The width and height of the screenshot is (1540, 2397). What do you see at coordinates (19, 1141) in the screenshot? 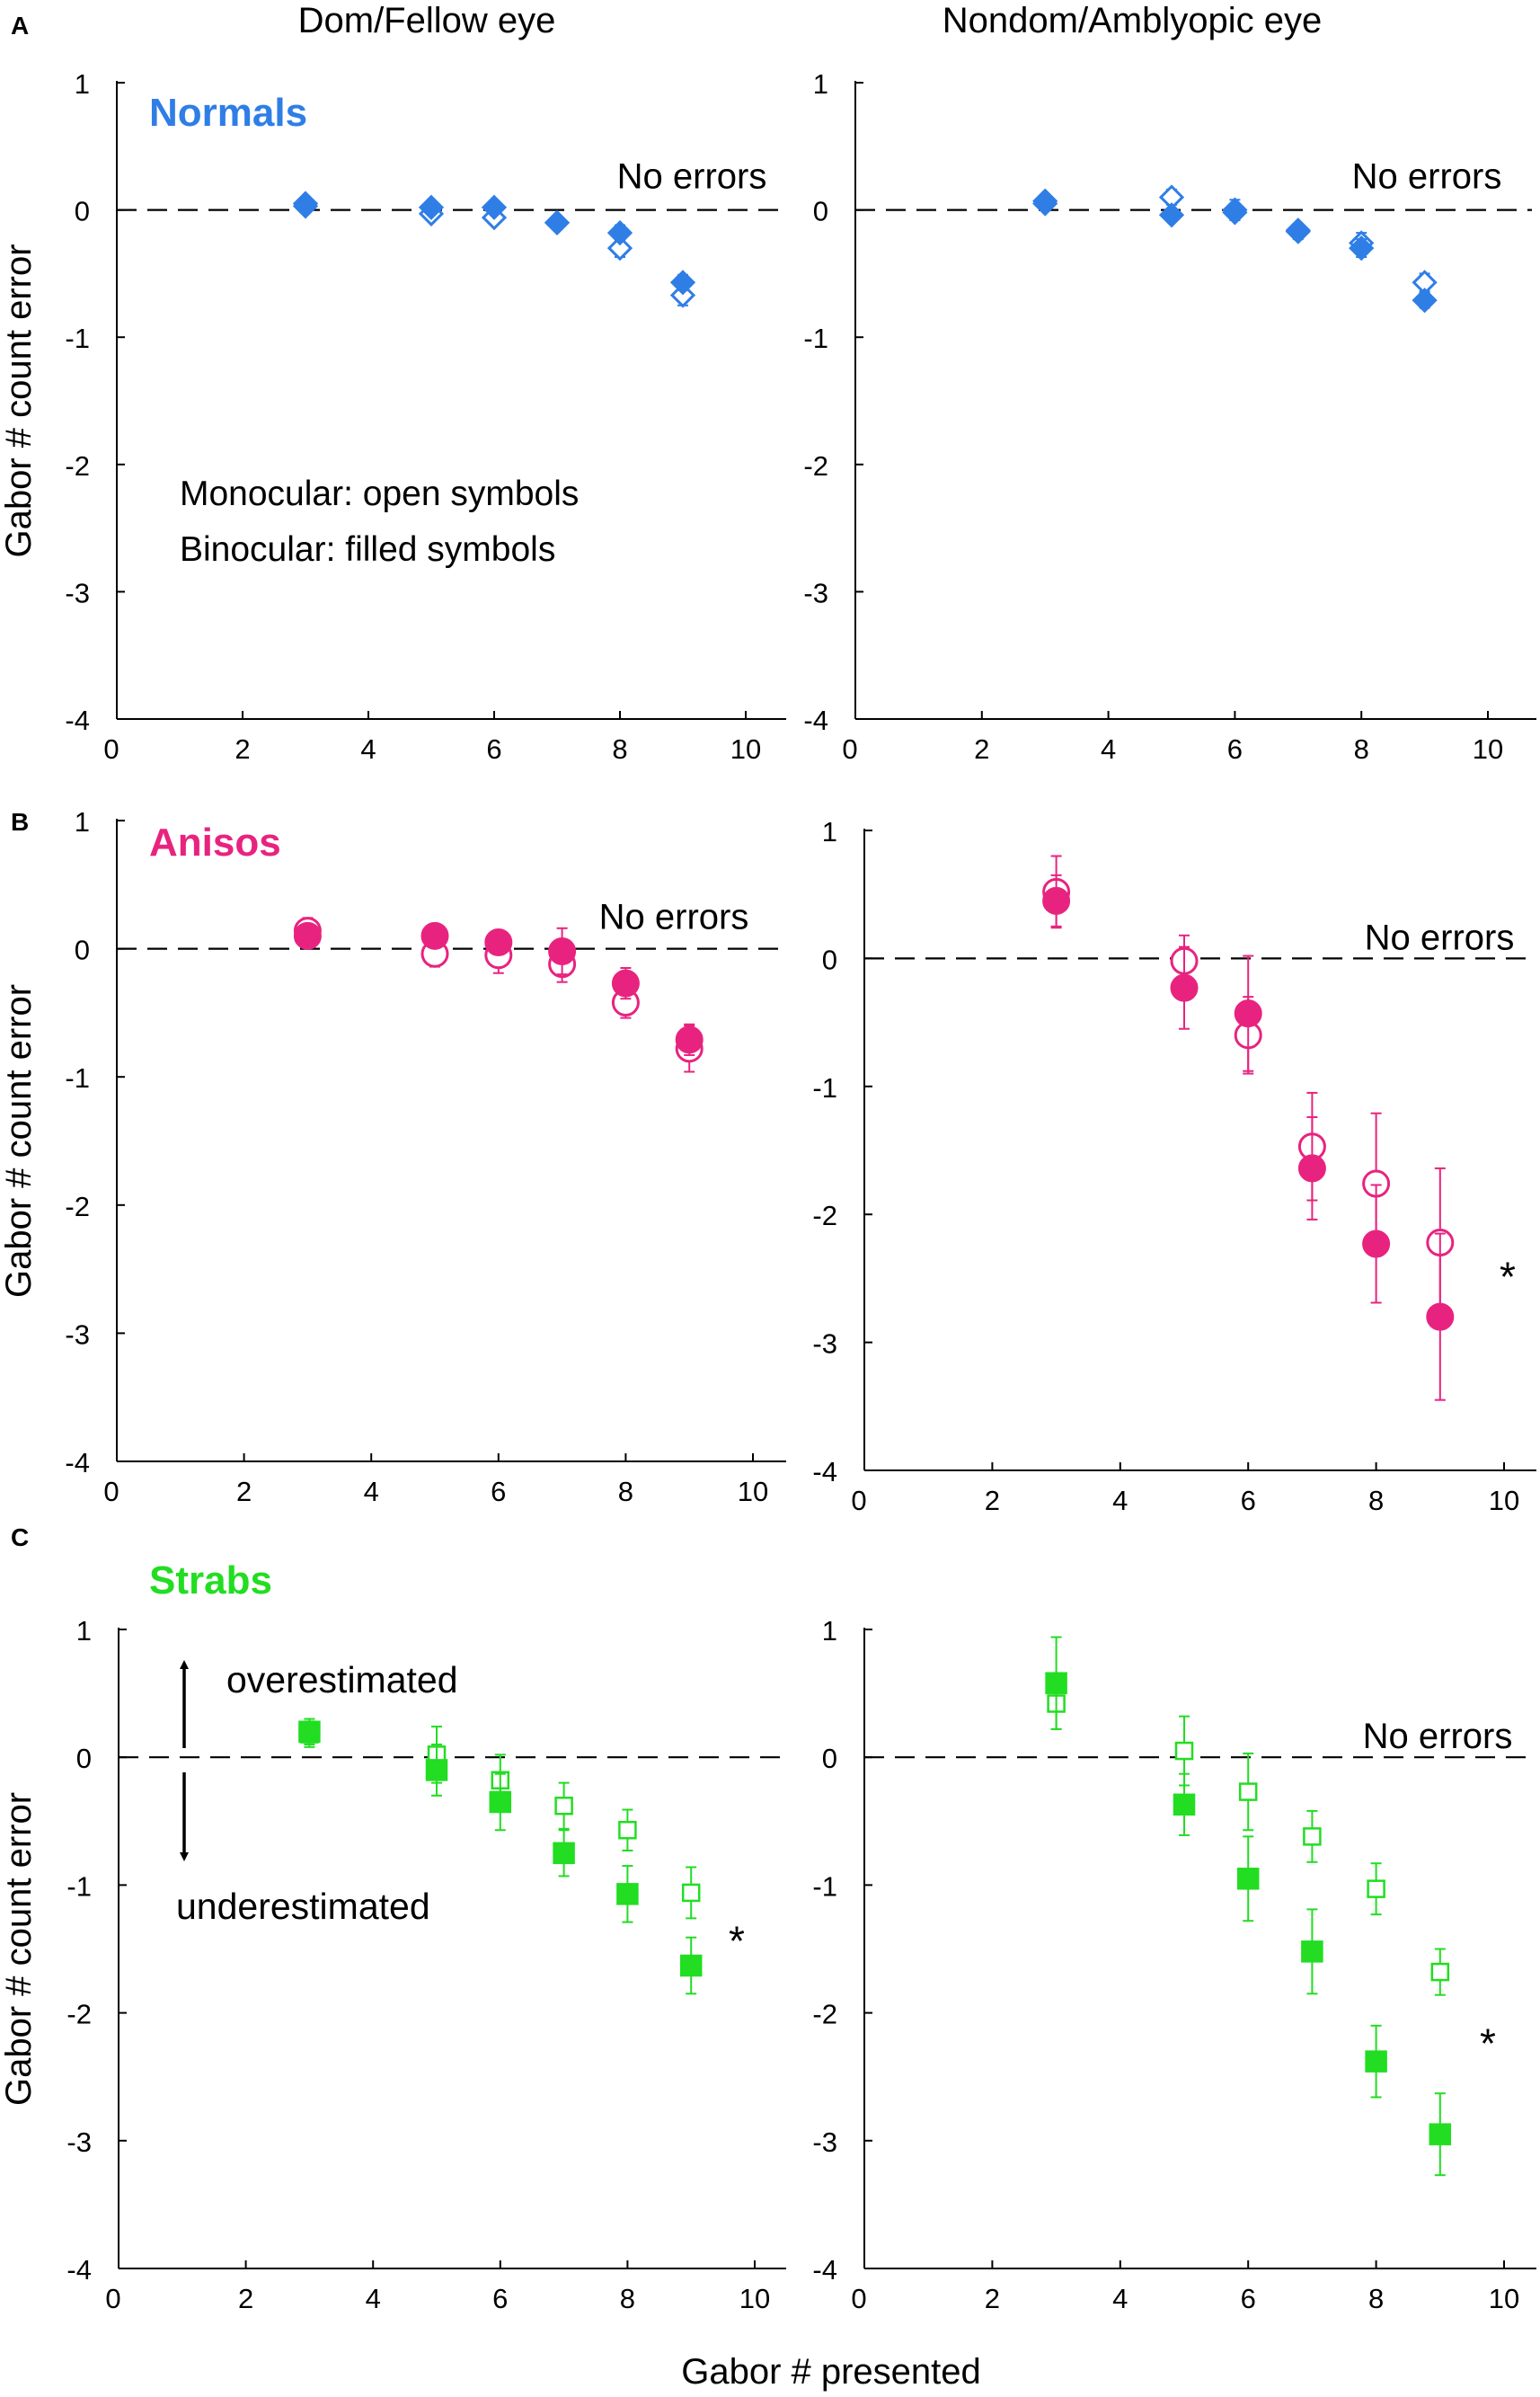
I see `y-axis-label: Gabor # count error` at bounding box center [19, 1141].